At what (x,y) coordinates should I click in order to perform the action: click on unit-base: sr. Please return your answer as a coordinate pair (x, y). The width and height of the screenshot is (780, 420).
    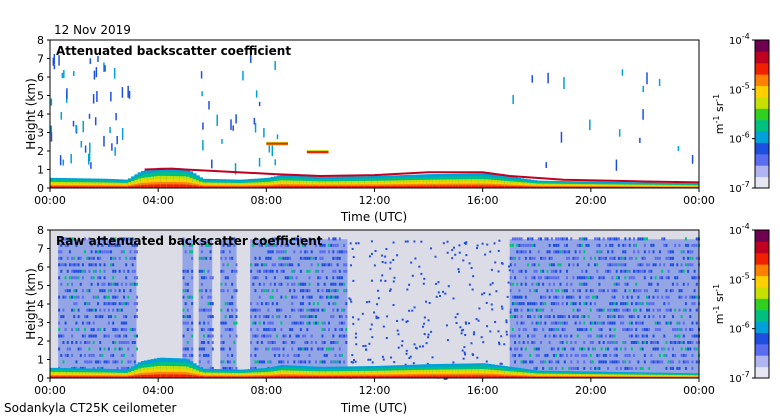
    Looking at the image, I should click on (719, 108).